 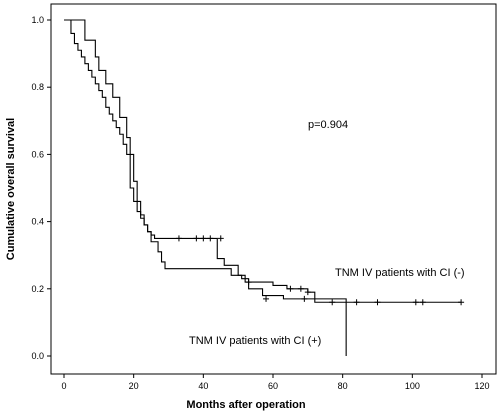 I want to click on y-tick-label: 1.0, so click(x=37, y=20).